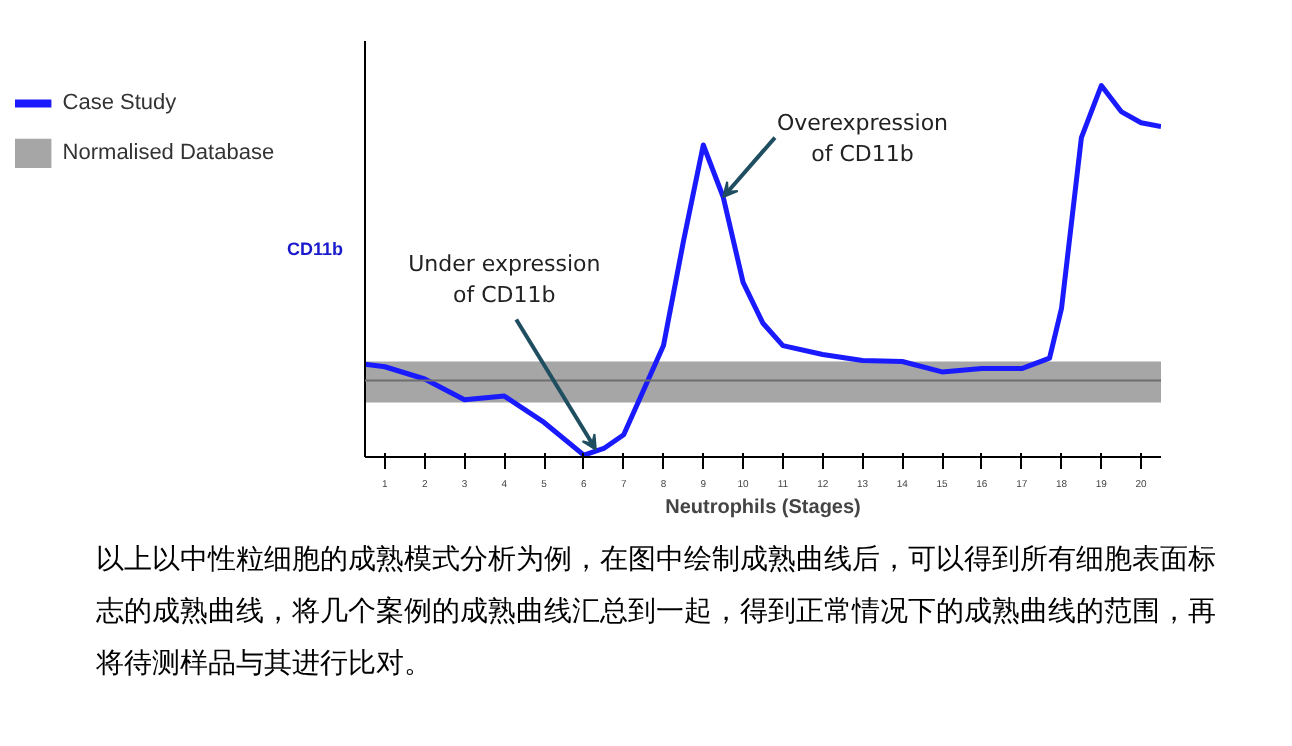  What do you see at coordinates (315, 249) in the screenshot?
I see `y-axis-title: CD11b` at bounding box center [315, 249].